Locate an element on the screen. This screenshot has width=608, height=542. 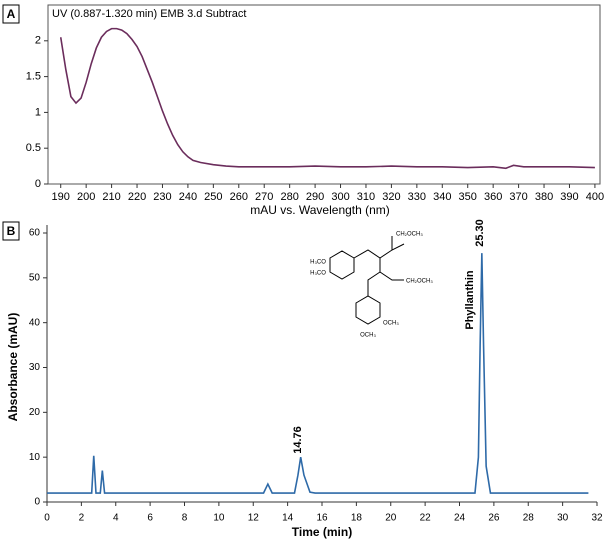
panel-label: B is located at coordinates (11, 231).